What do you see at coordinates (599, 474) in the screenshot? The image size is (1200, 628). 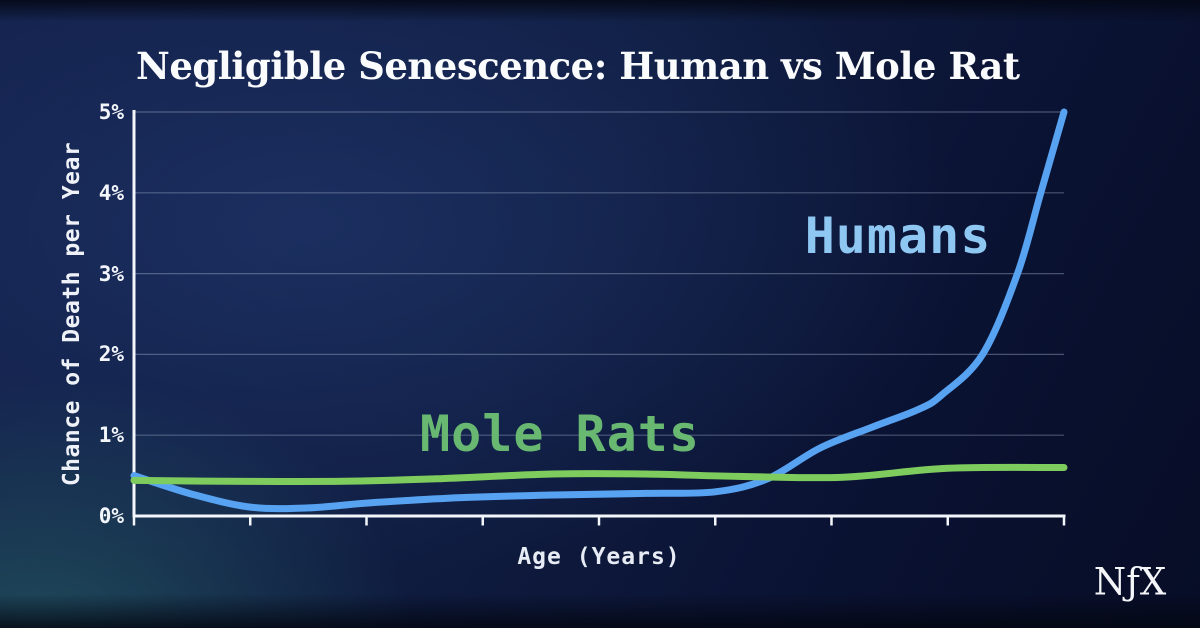 I see `mole-rats-line` at bounding box center [599, 474].